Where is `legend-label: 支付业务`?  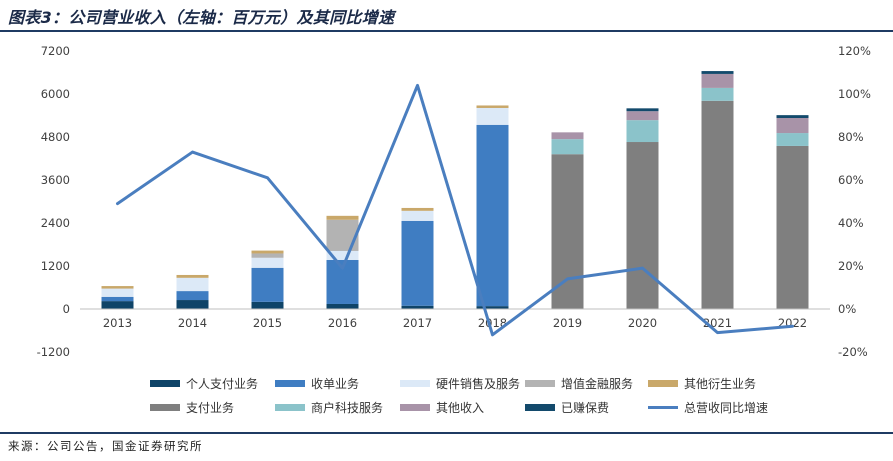
legend-label: 支付业务 is located at coordinates (210, 407).